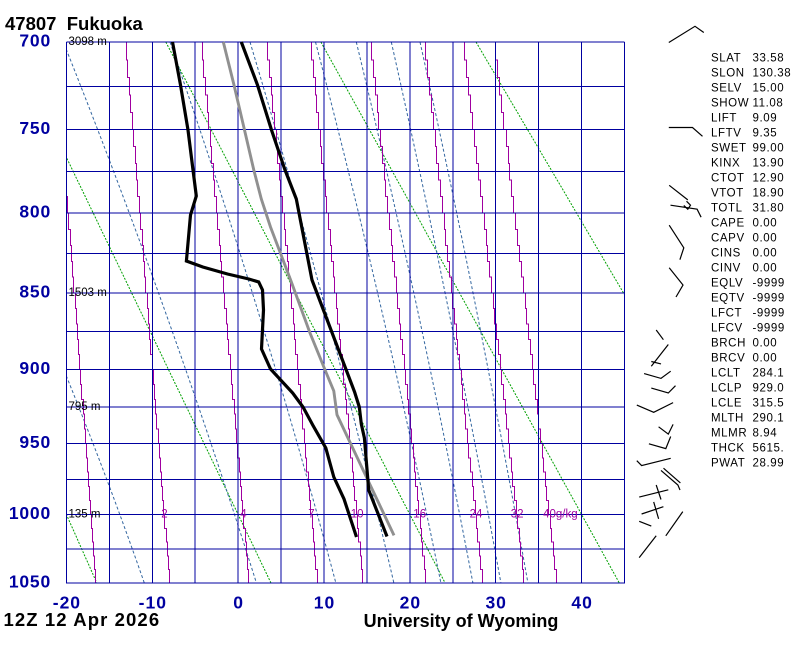  I want to click on svg-text: 15.00, so click(769, 88).